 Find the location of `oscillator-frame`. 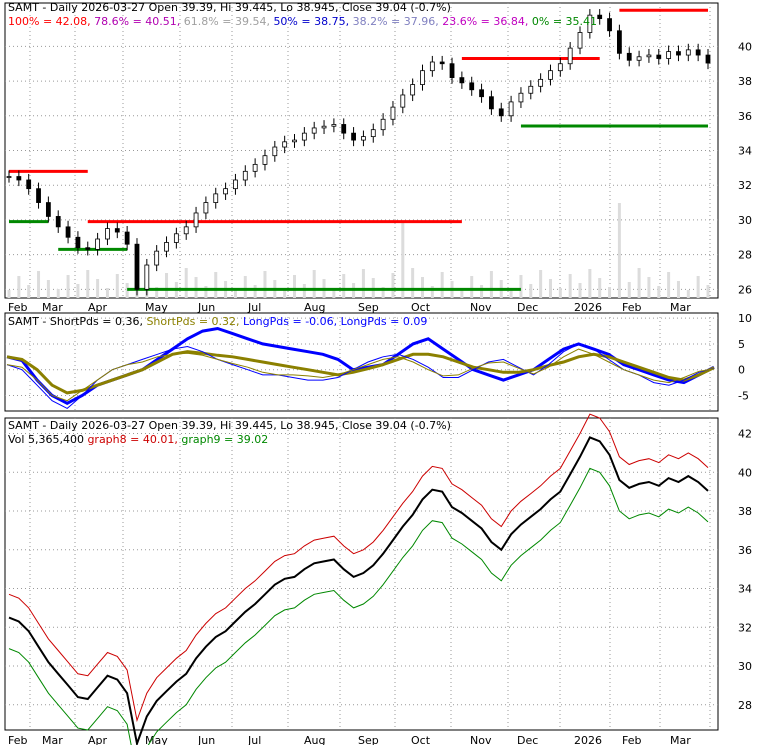

oscillator-frame is located at coordinates (361, 362).